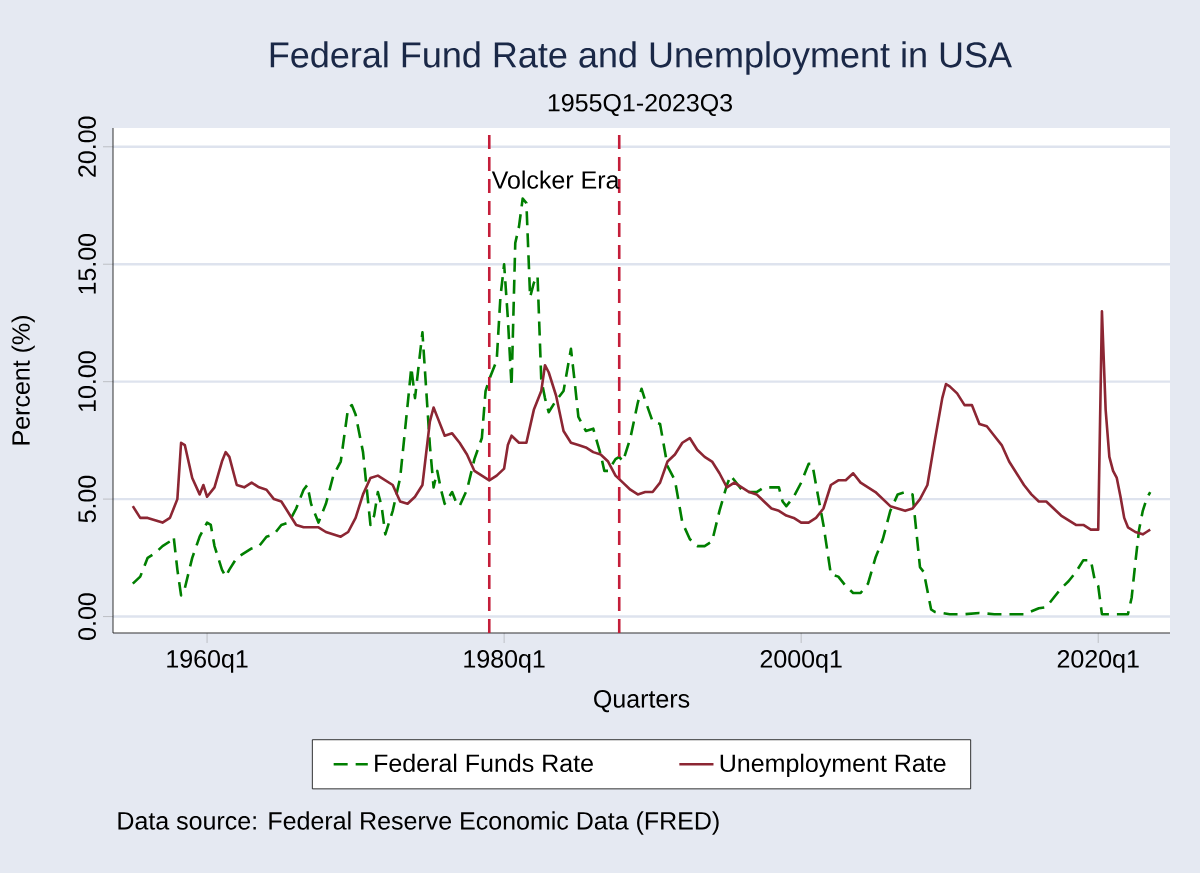 Image resolution: width=1200 pixels, height=873 pixels. What do you see at coordinates (207, 661) in the screenshot?
I see `x-tick-label: 1960q1` at bounding box center [207, 661].